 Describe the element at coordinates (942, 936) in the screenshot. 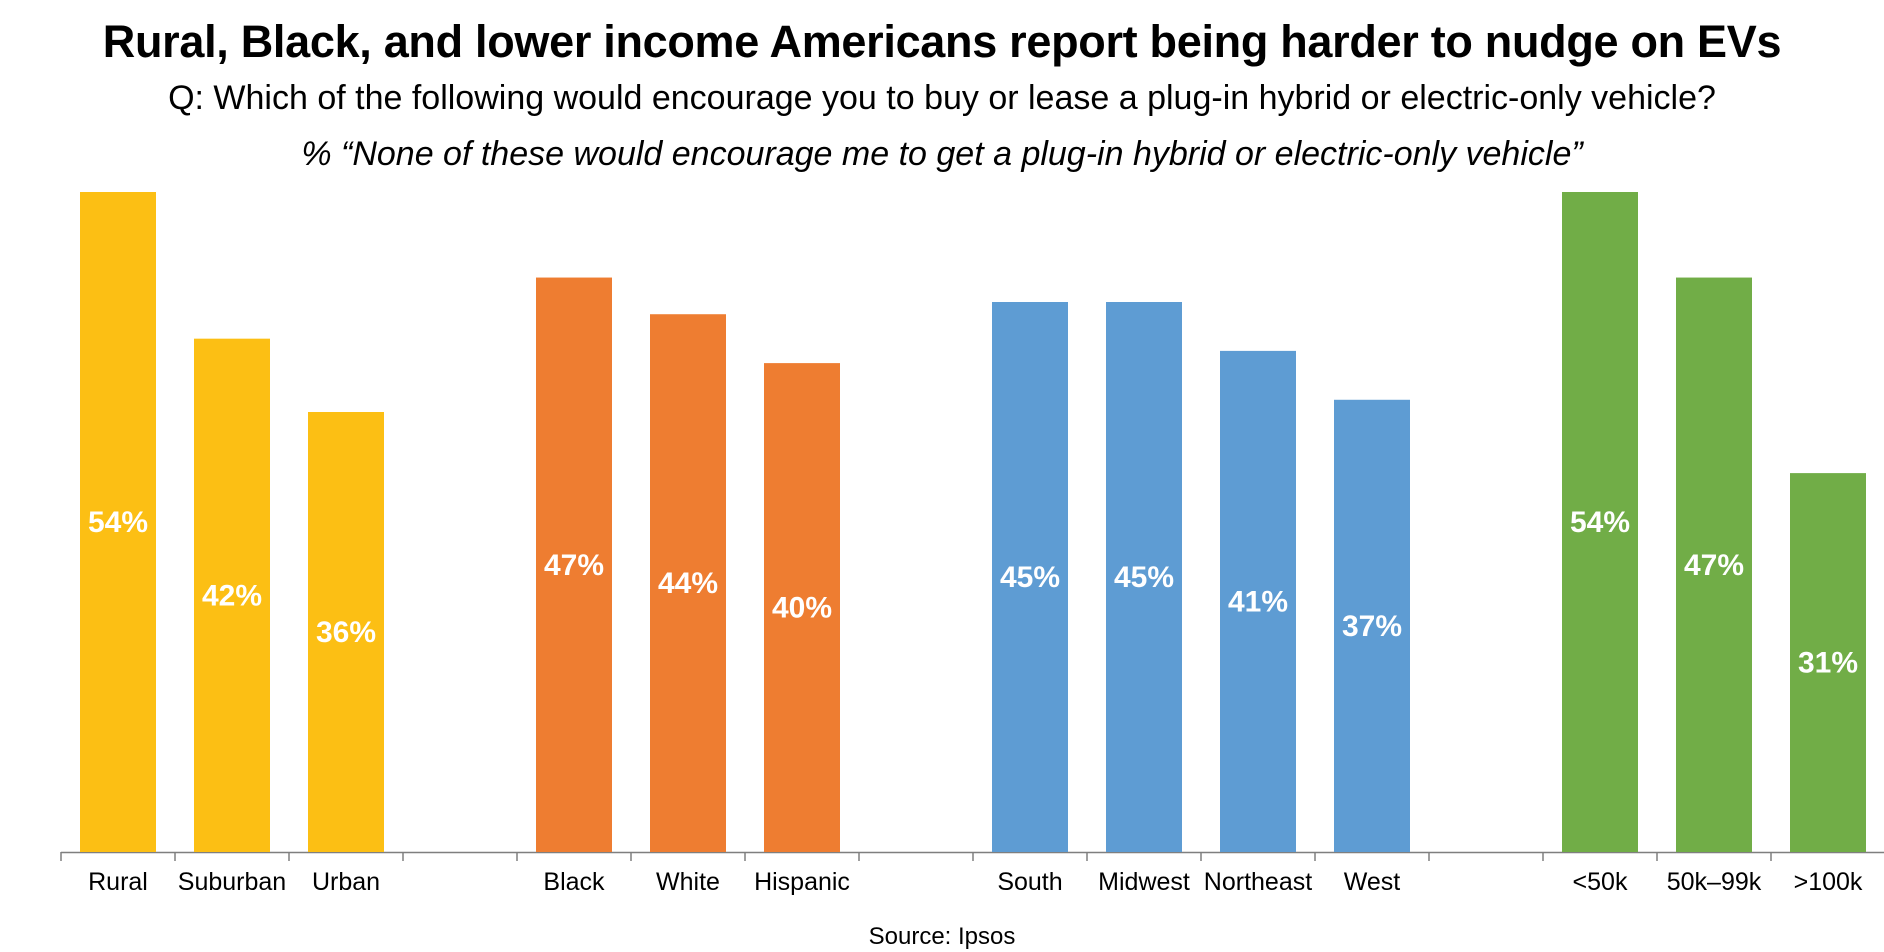

I see `chart-source: Source: Ipsos` at that location.